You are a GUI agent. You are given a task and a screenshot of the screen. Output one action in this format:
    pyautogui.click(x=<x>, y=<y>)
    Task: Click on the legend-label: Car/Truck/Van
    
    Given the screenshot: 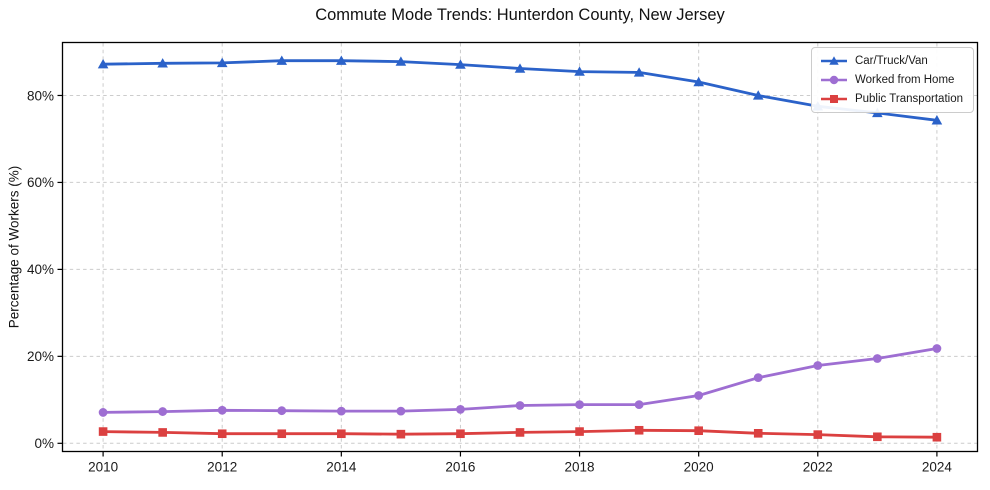 What is the action you would take?
    pyautogui.click(x=891, y=61)
    